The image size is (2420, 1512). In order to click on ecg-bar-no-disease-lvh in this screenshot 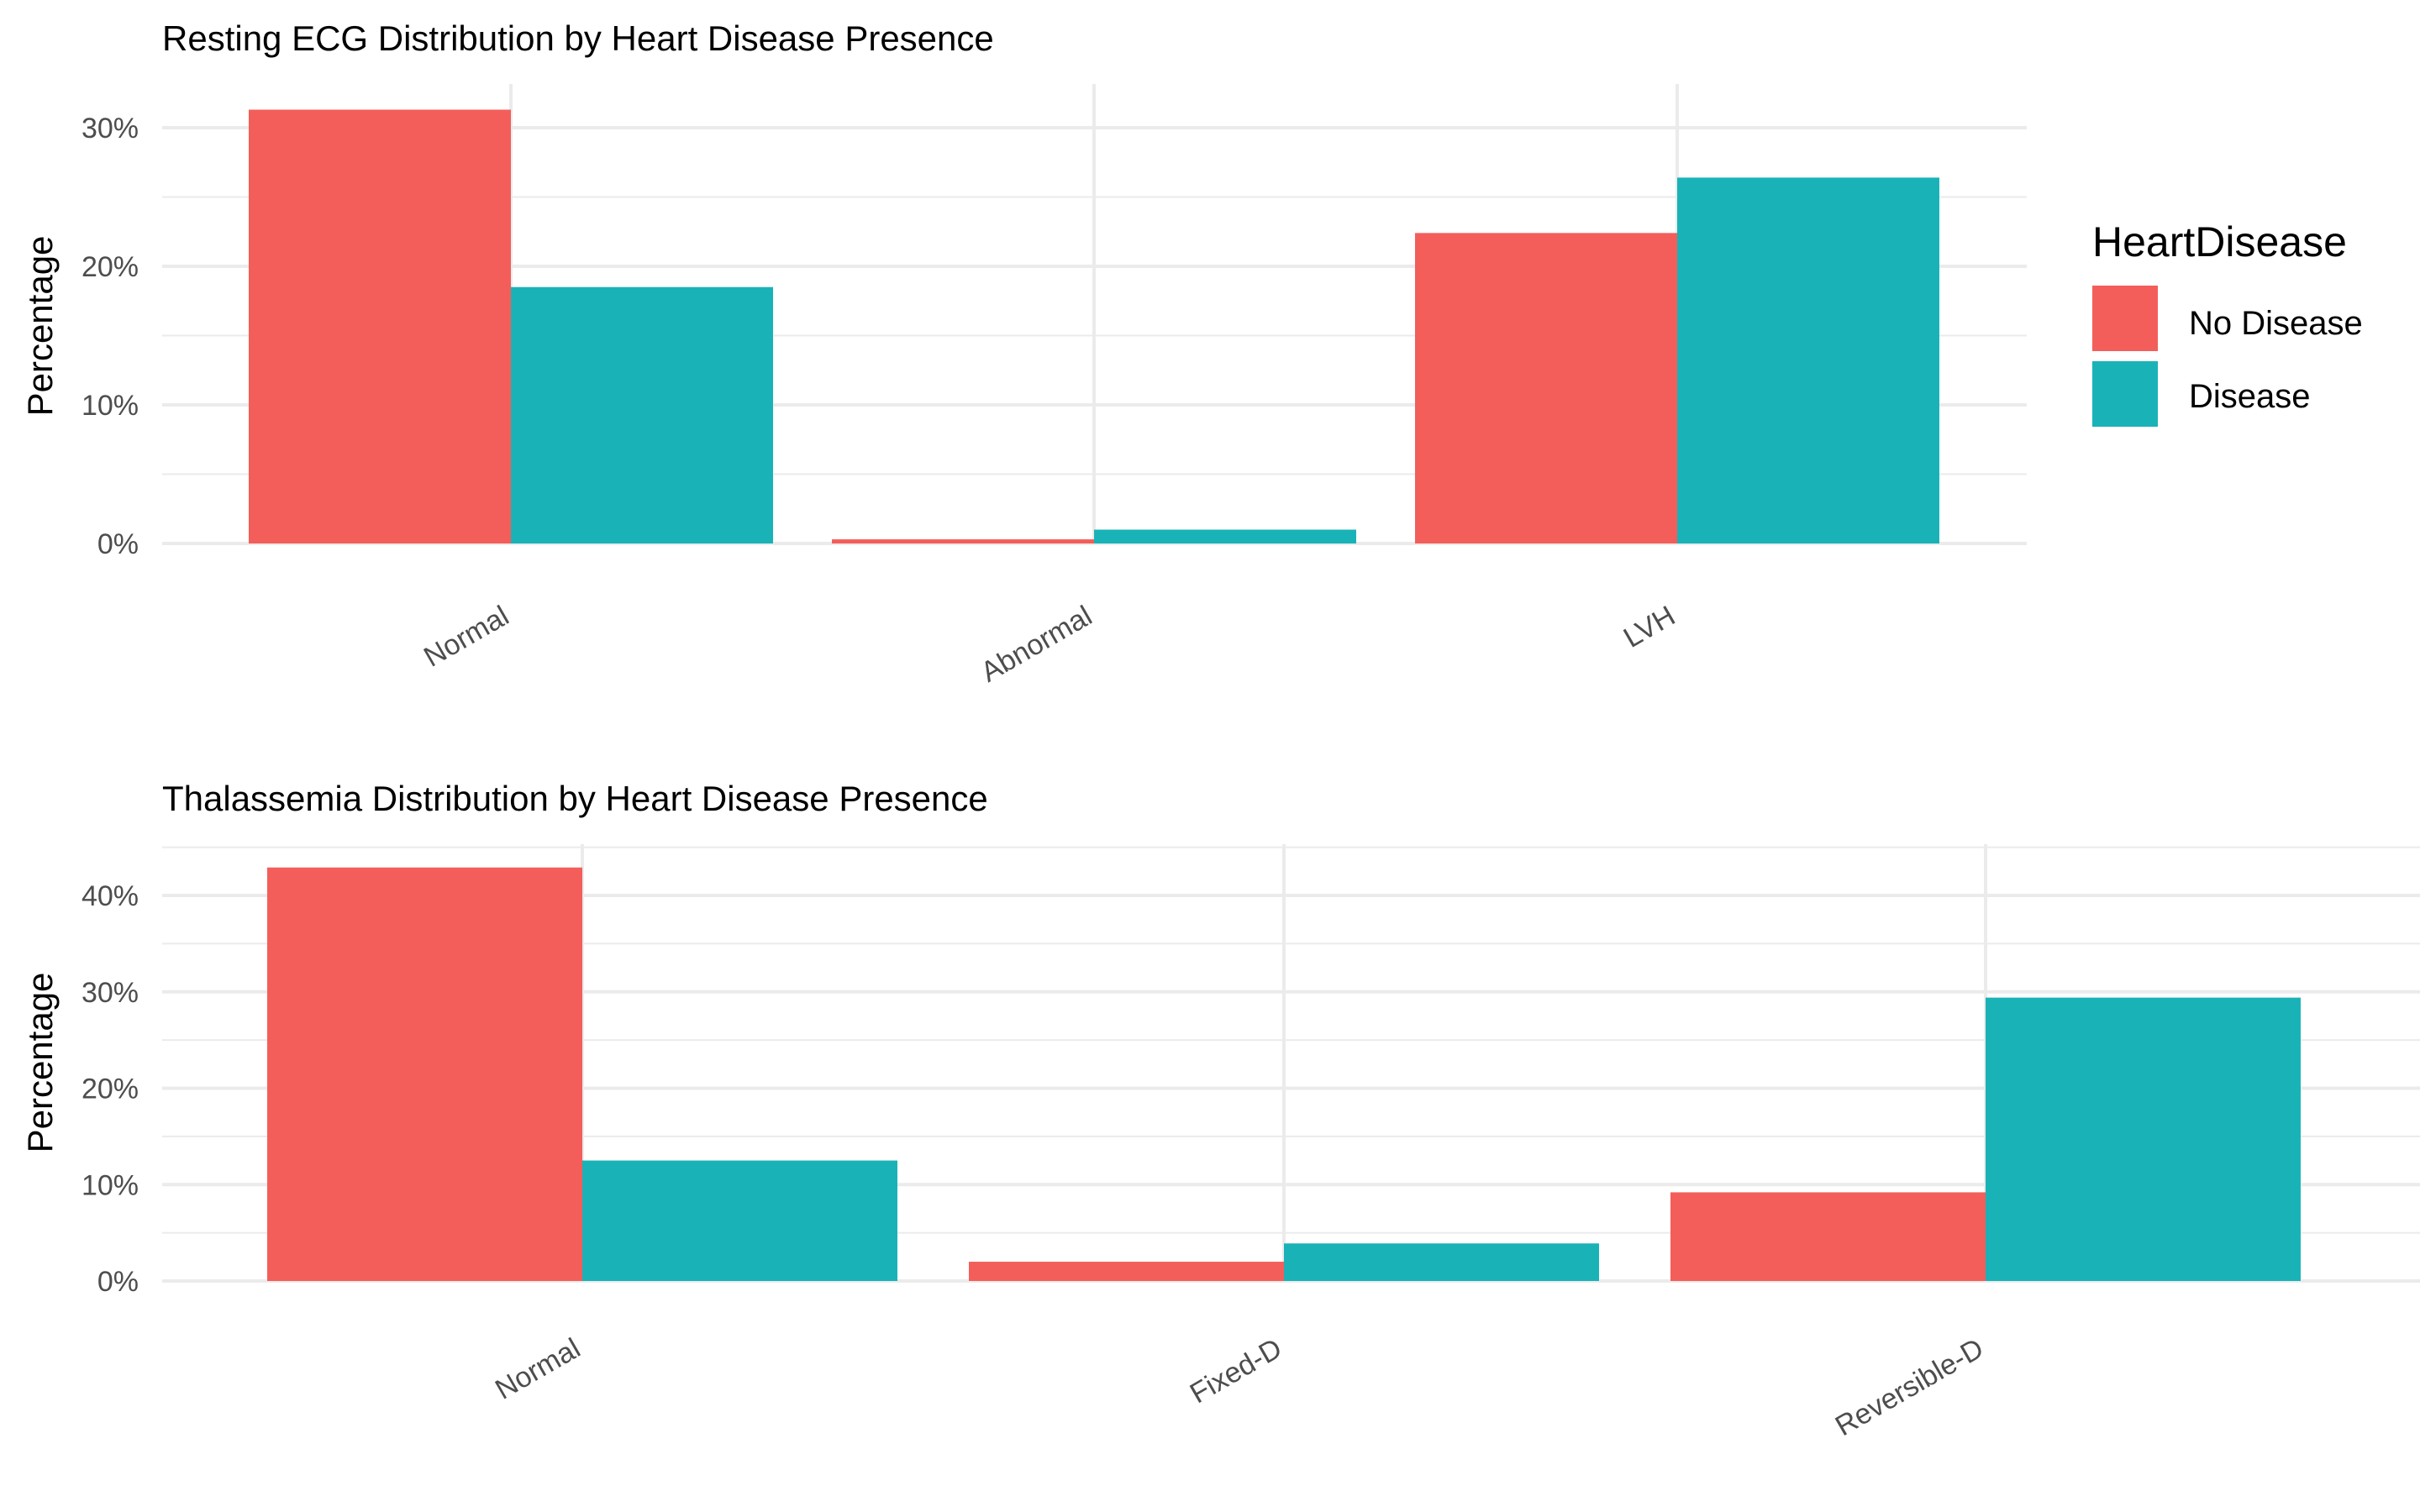, I will do `click(1546, 388)`.